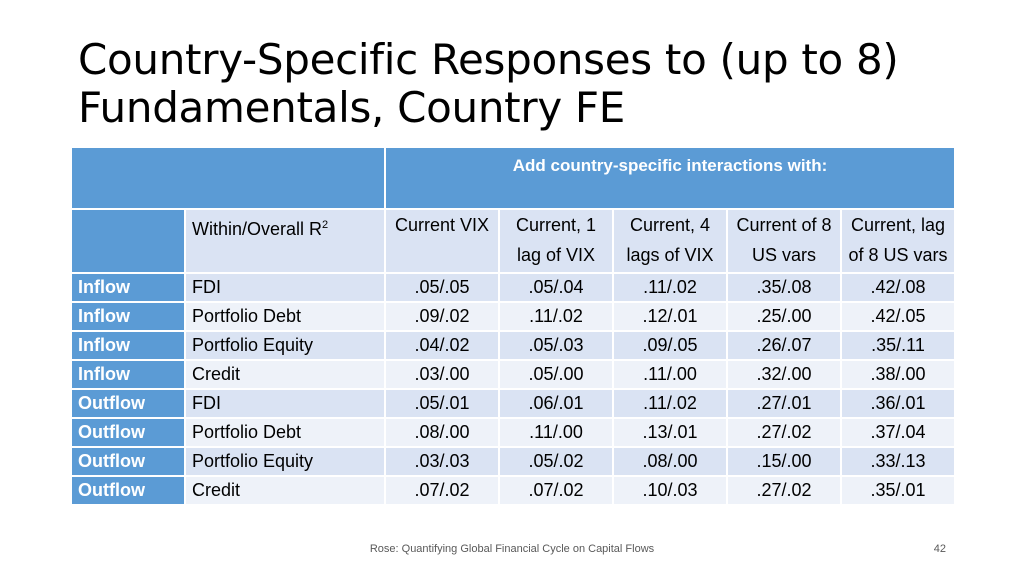  What do you see at coordinates (784, 403) in the screenshot?
I see `table-cell: .27/.01` at bounding box center [784, 403].